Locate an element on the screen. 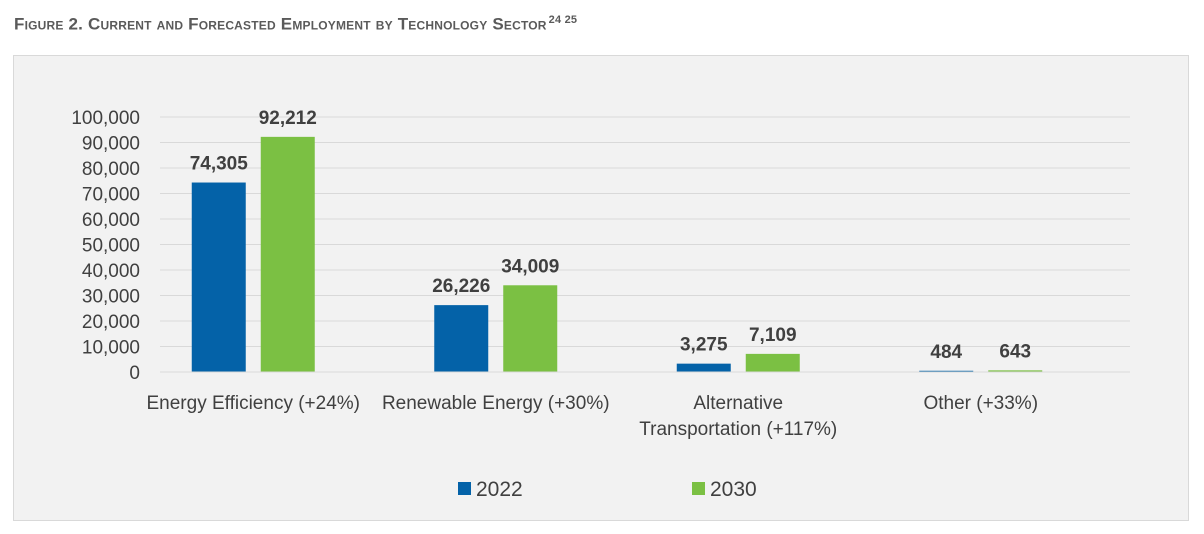 The width and height of the screenshot is (1204, 534). x-category-label: Energy Efficiency (+24%) is located at coordinates (254, 403).